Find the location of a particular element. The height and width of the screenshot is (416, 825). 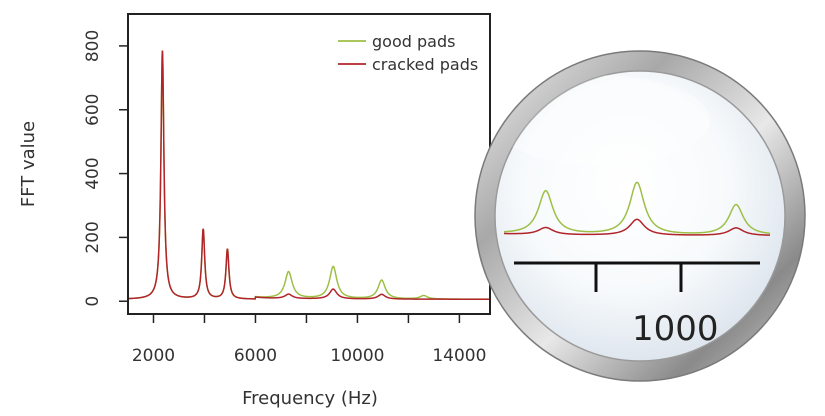

x-axis-title: Frequency (Hz) is located at coordinates (310, 398).